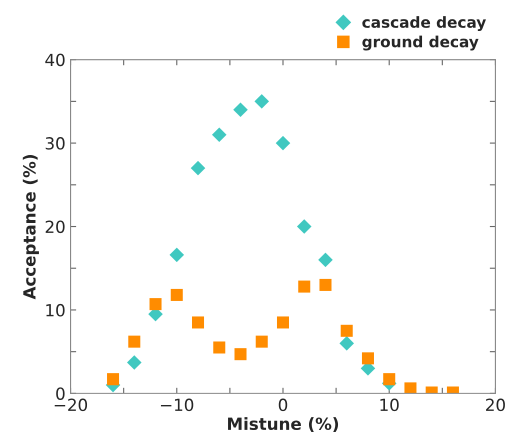 The height and width of the screenshot is (442, 515). I want to click on y-axis-title: Acceptance (%), so click(30, 227).